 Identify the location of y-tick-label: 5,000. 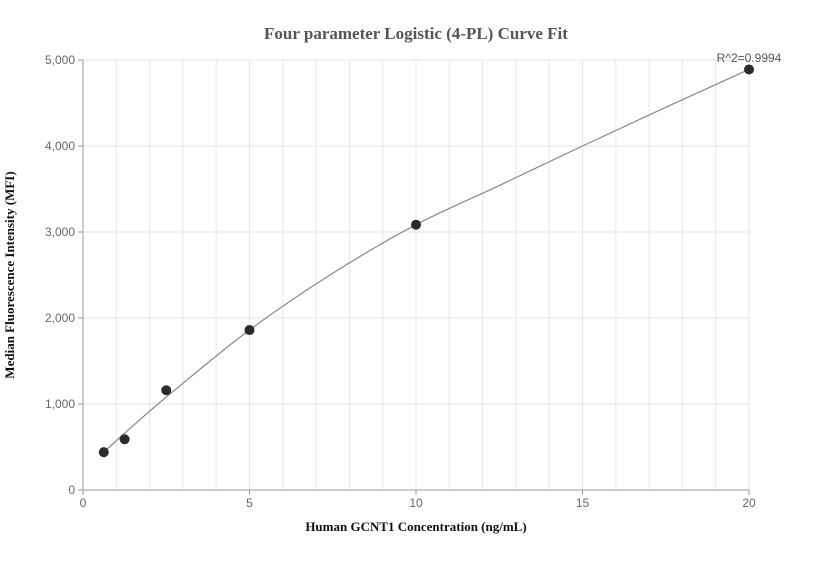
(60, 60).